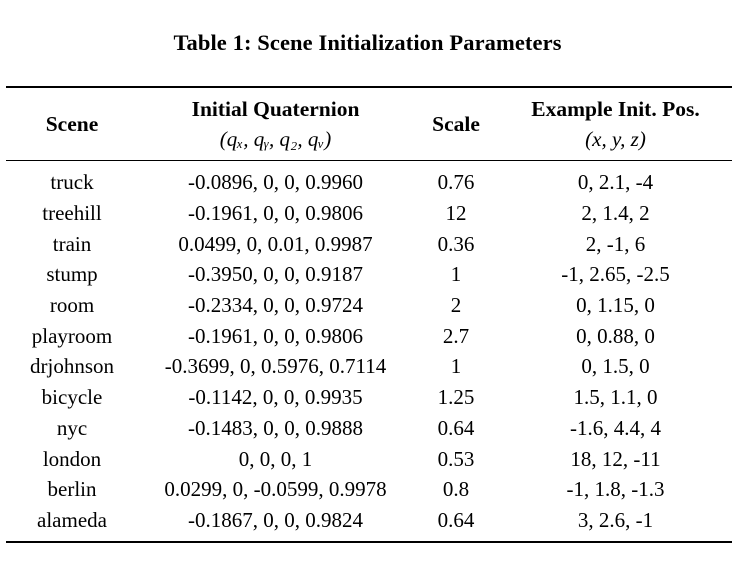 This screenshot has width=735, height=570. What do you see at coordinates (456, 458) in the screenshot?
I see `cell-scale: 0.53` at bounding box center [456, 458].